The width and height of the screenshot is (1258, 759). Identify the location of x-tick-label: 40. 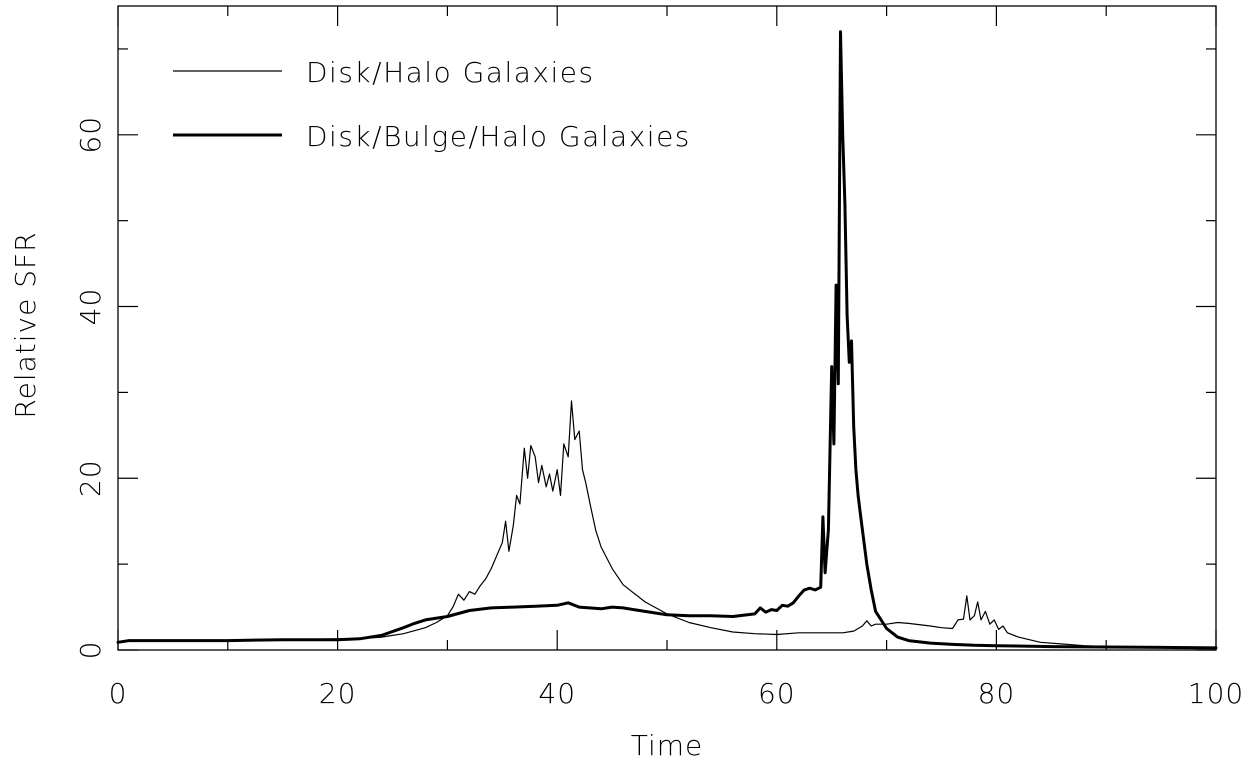
(557, 693).